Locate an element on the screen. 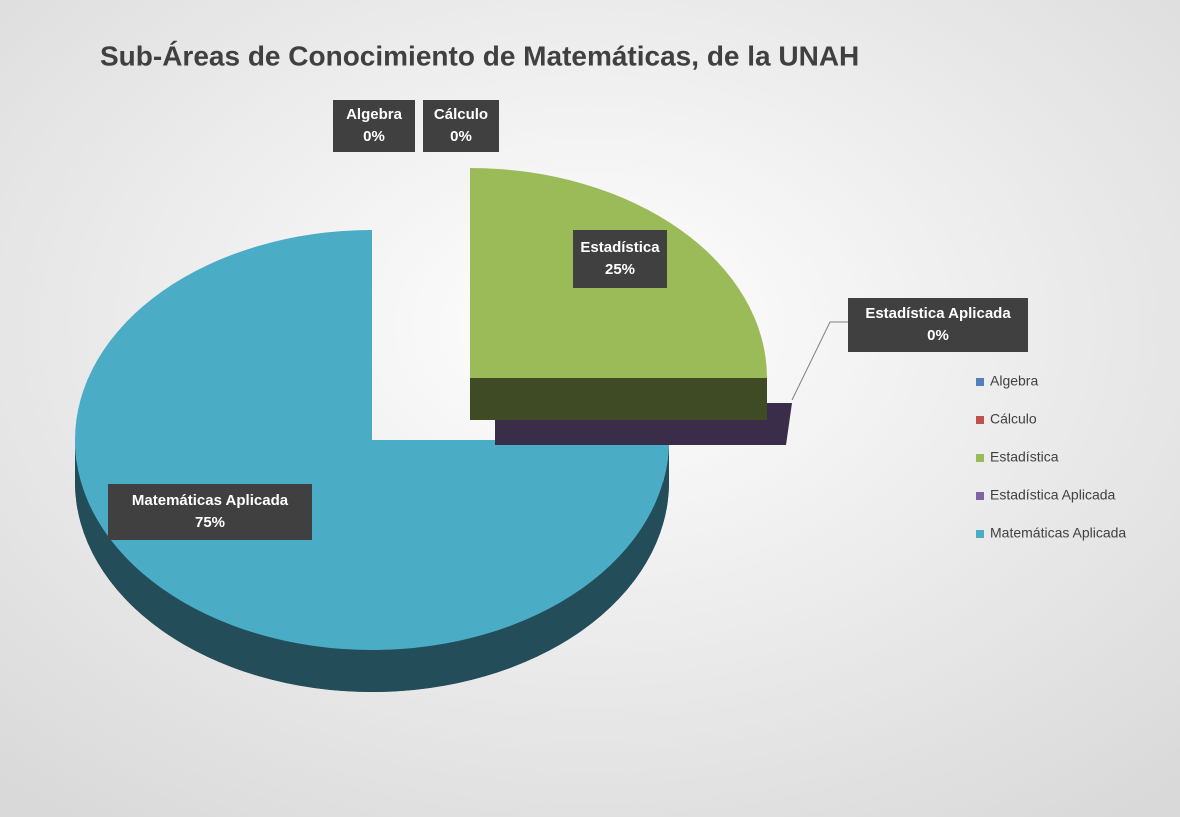 This screenshot has width=1180, height=817. data-label-name: Algebra is located at coordinates (374, 114).